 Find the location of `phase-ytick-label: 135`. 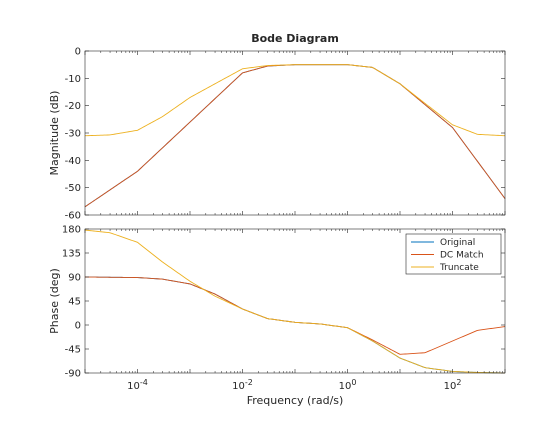

phase-ytick-label: 135 is located at coordinates (71, 254).